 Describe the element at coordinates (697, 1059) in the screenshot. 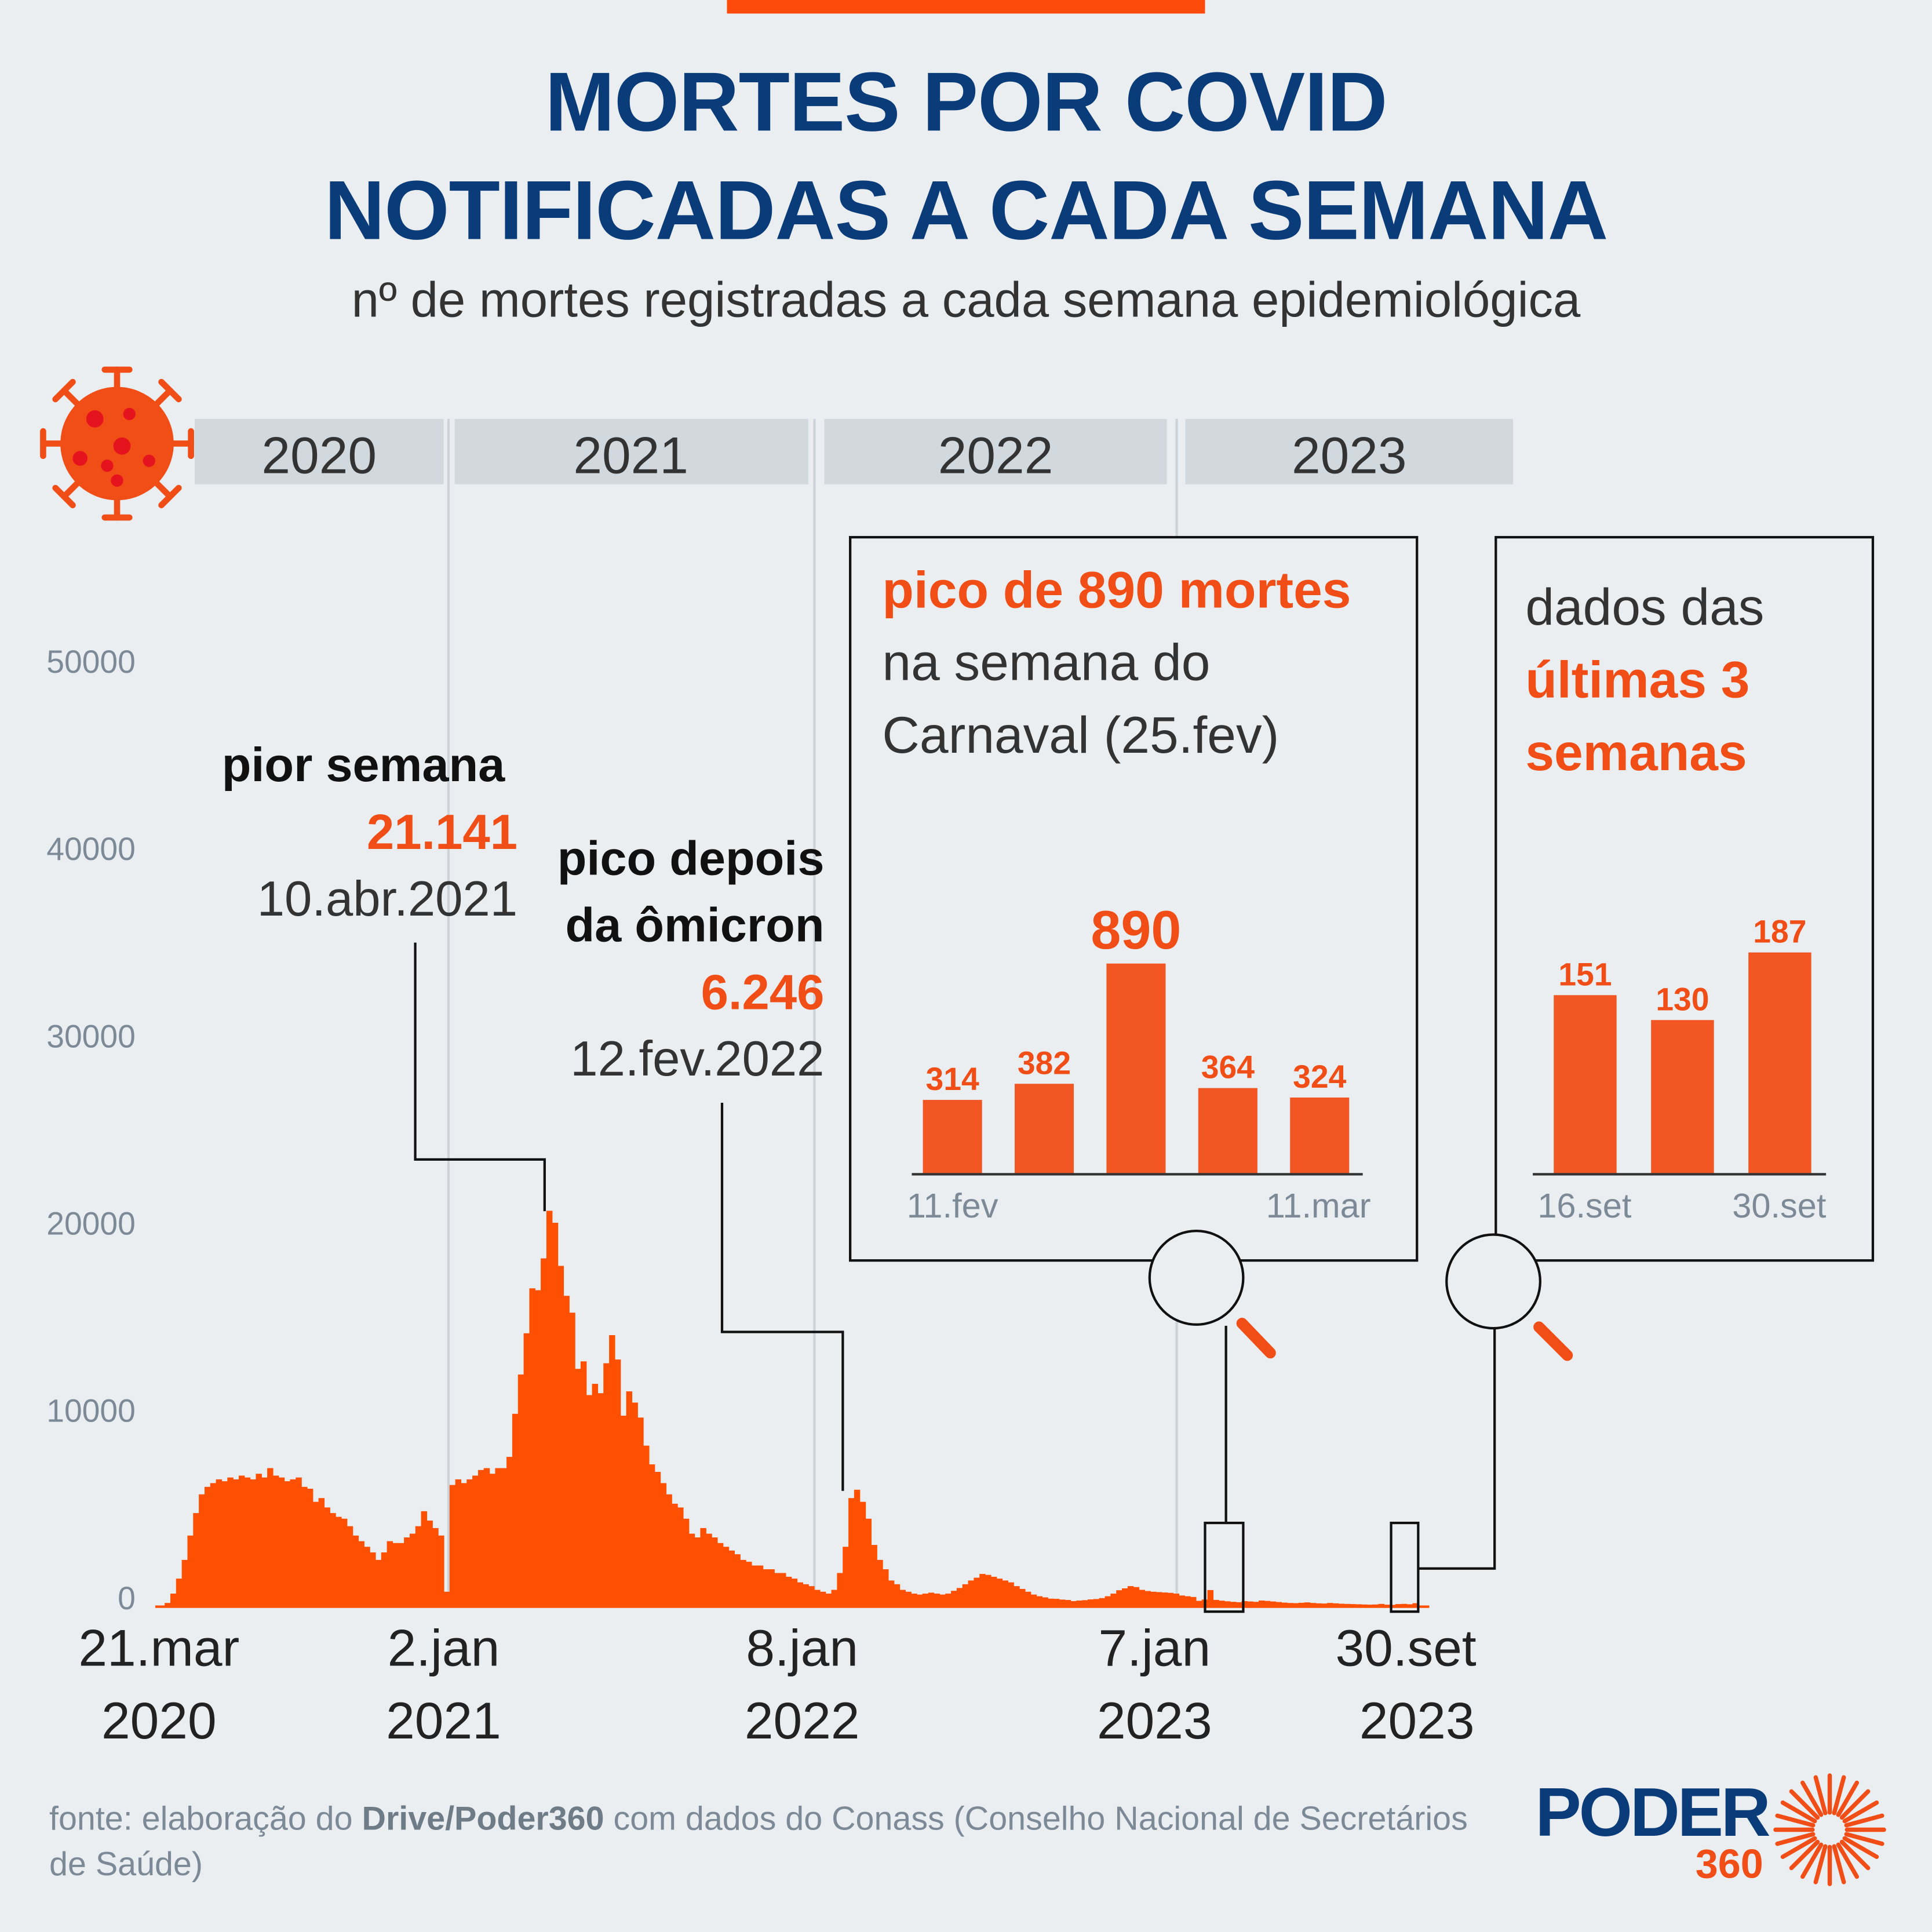

I see `omicron-date: 12.fev.2022` at that location.